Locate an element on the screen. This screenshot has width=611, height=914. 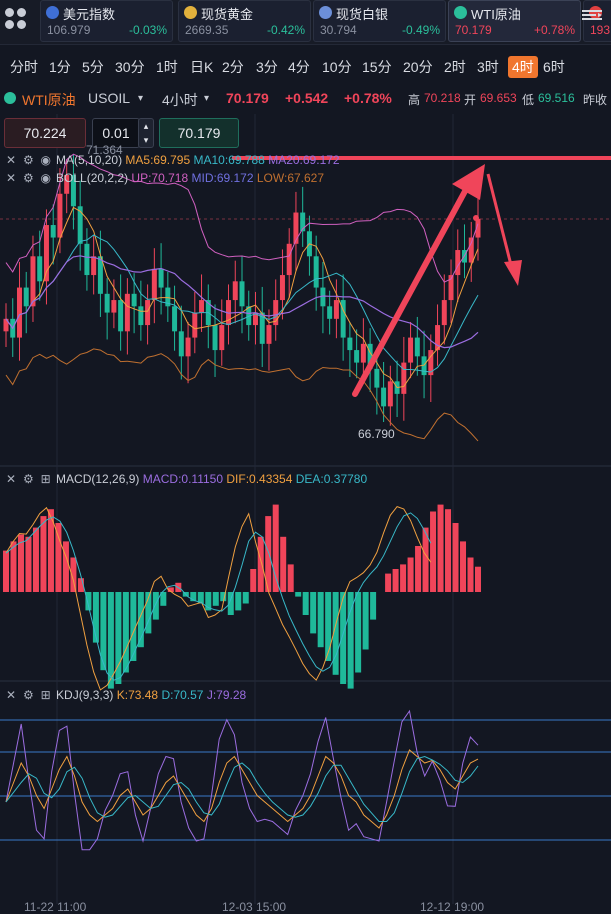
min-price-label: 66.790 is located at coordinates (376, 434).